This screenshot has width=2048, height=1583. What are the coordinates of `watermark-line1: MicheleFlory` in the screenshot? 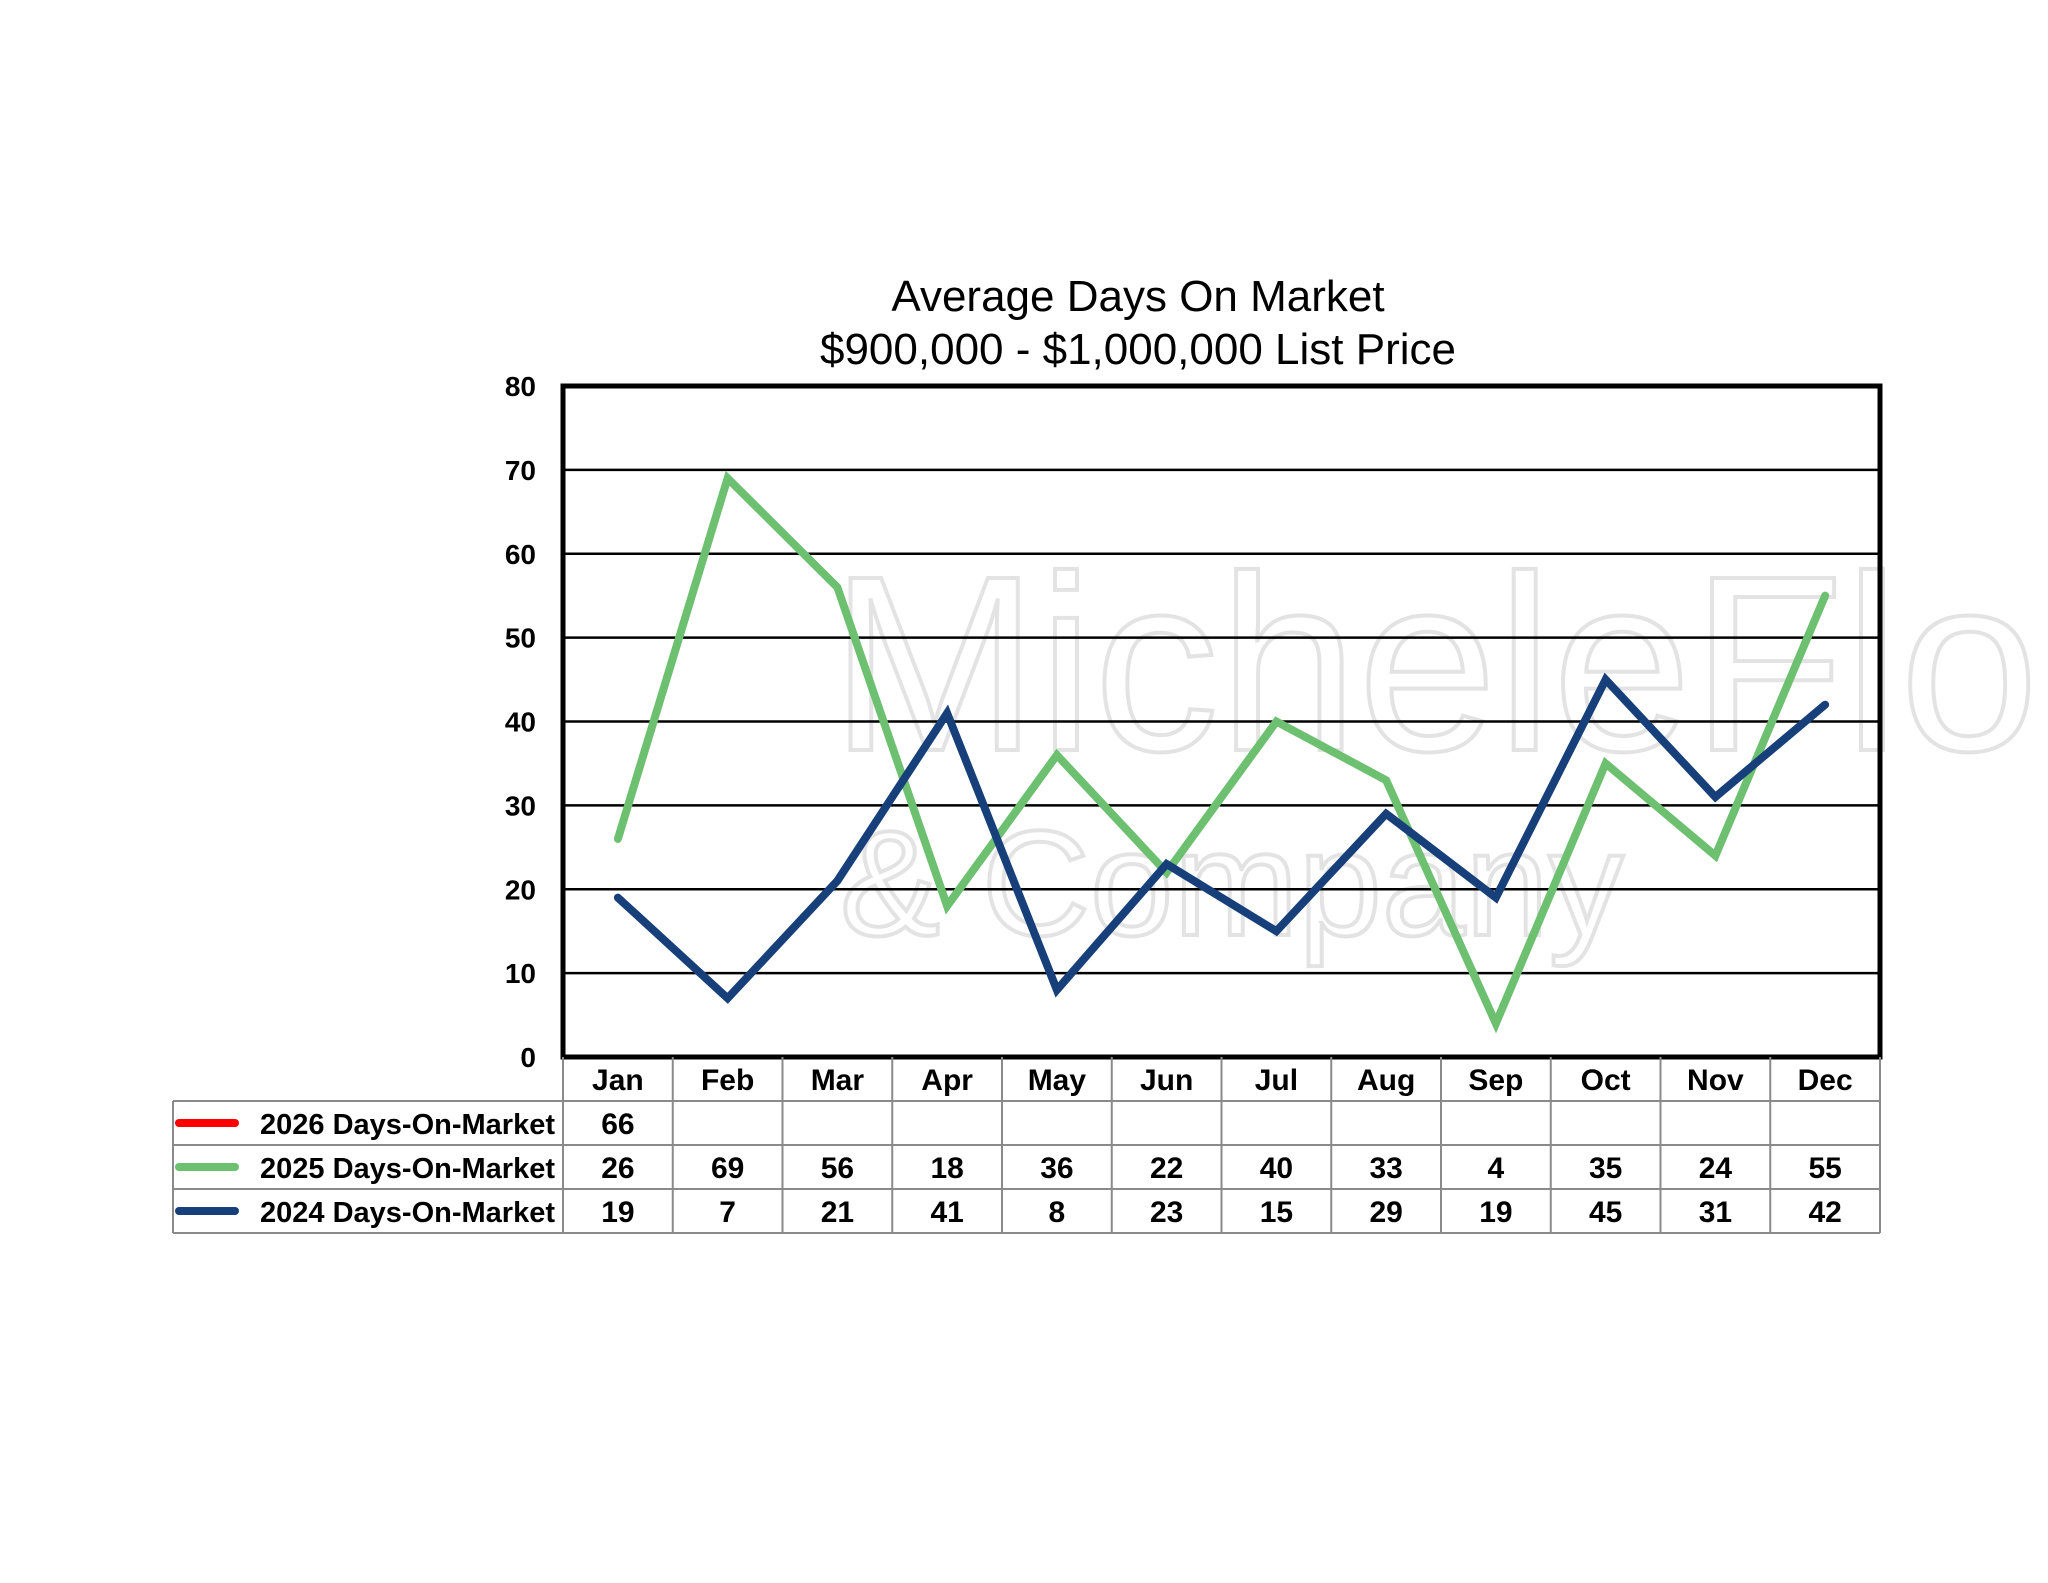 It's located at (1439, 663).